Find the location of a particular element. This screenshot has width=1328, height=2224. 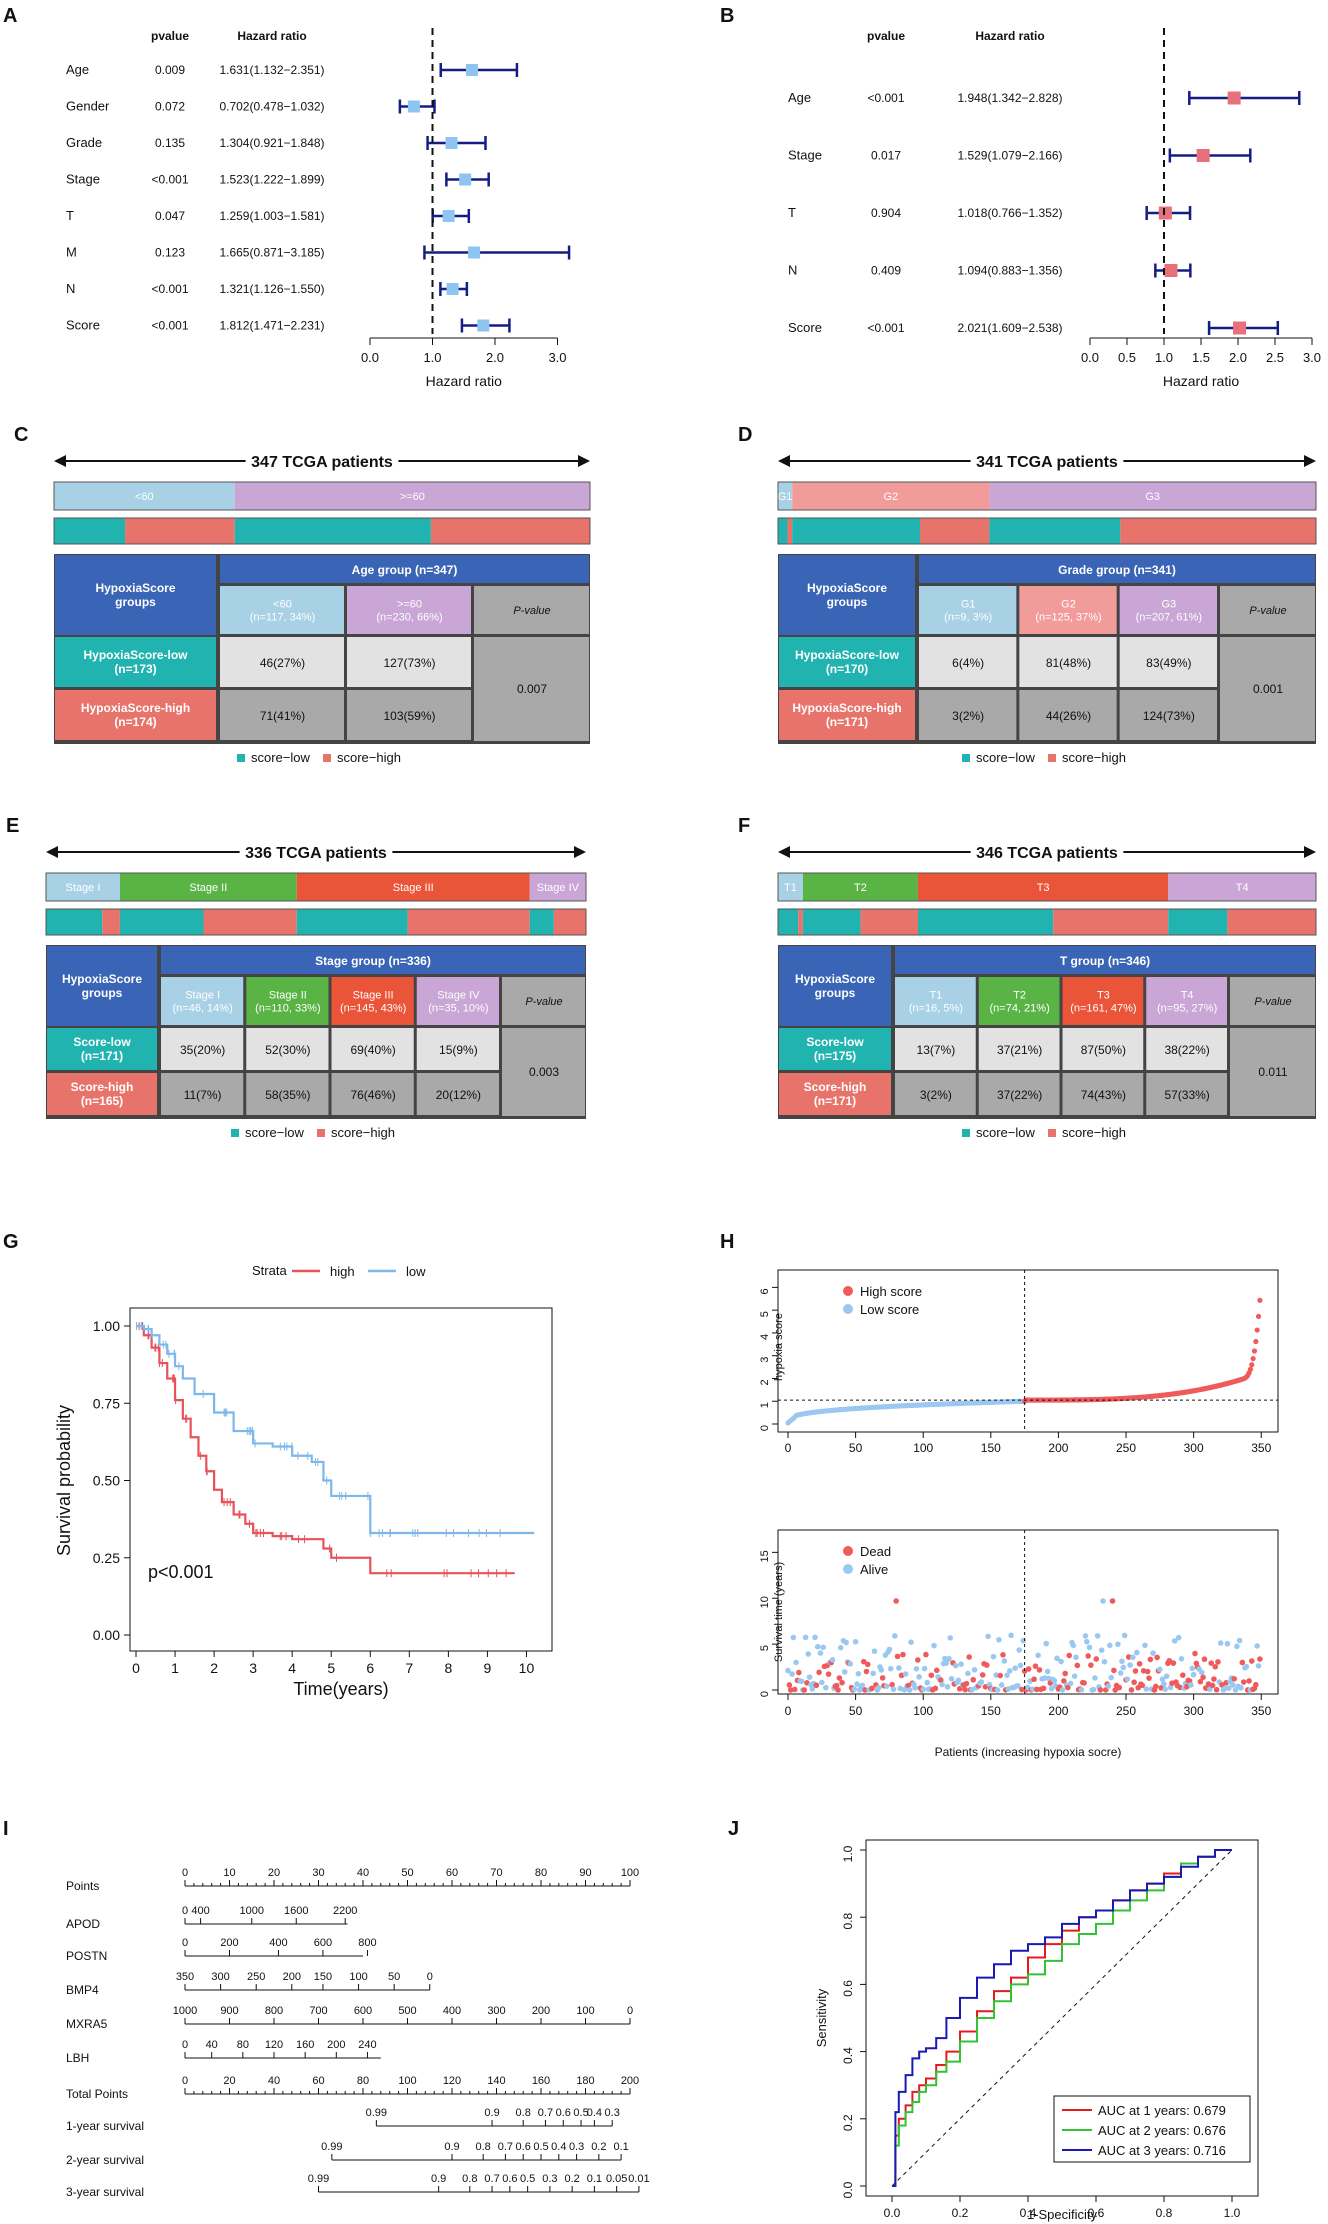

y-tick-label: 3 is located at coordinates (765, 1360).